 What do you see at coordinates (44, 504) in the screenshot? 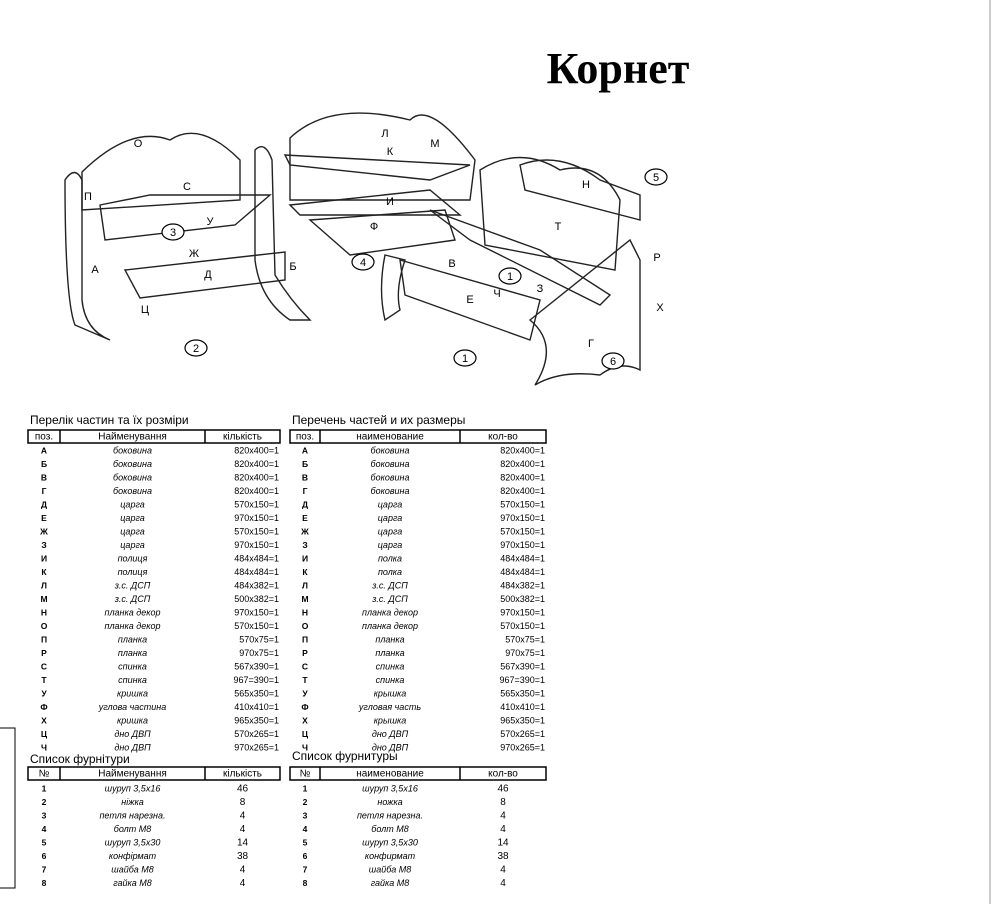
I see `row-id: Д` at bounding box center [44, 504].